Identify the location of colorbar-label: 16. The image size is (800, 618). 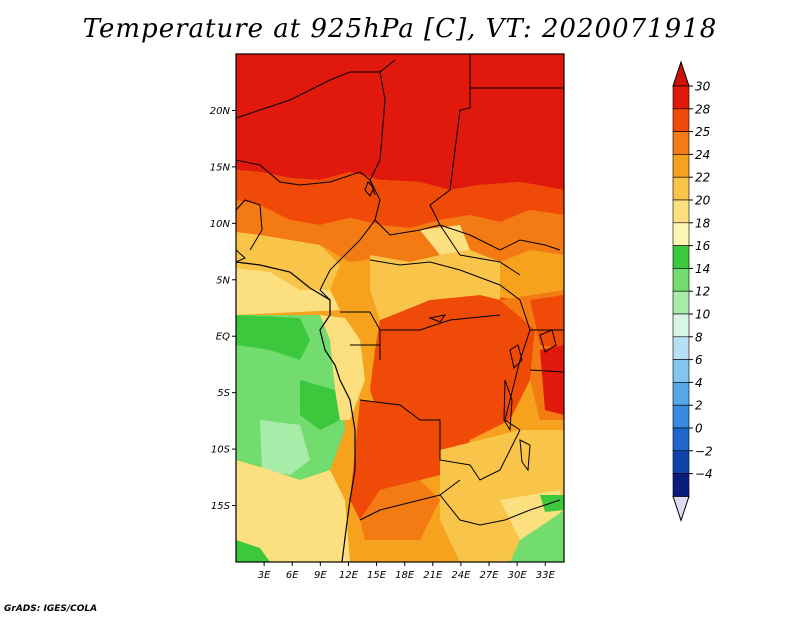
(703, 246).